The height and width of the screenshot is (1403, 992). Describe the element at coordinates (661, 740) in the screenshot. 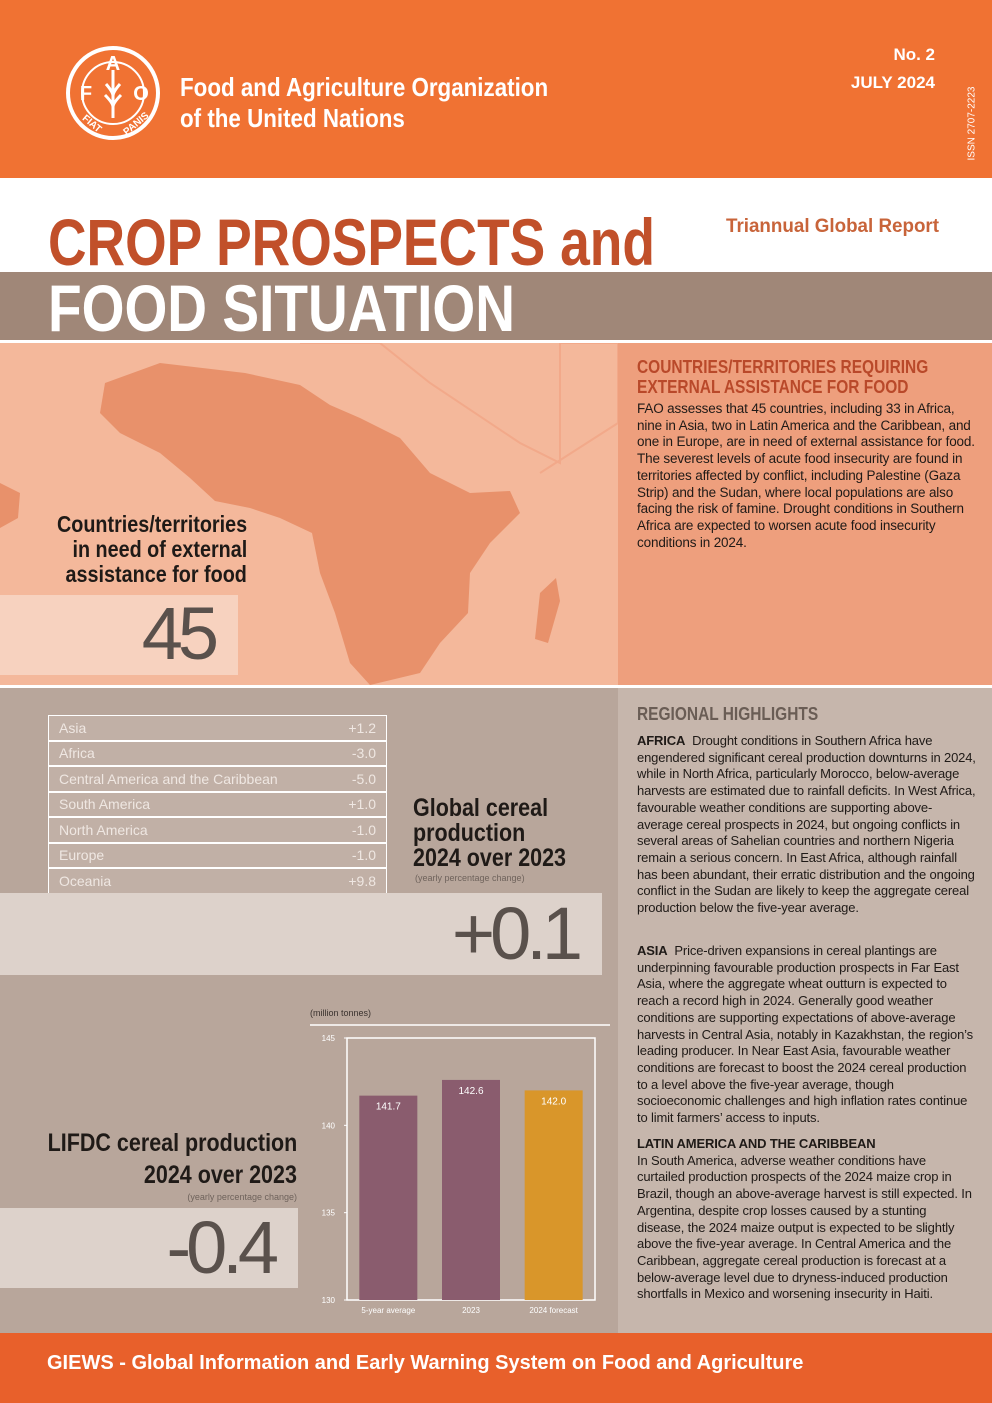

I see `highlight-lead: AFRICA` at that location.